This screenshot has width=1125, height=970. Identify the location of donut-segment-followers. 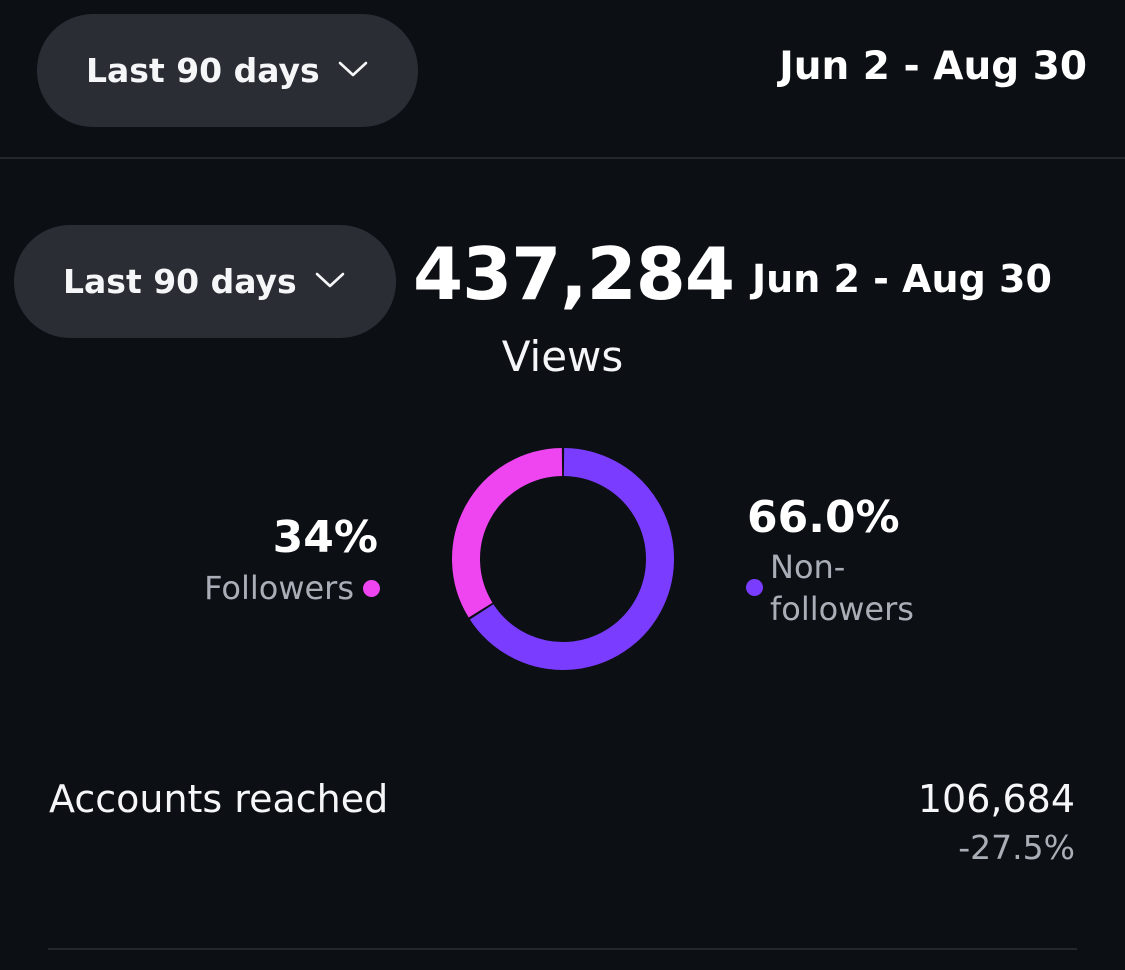
(507, 533).